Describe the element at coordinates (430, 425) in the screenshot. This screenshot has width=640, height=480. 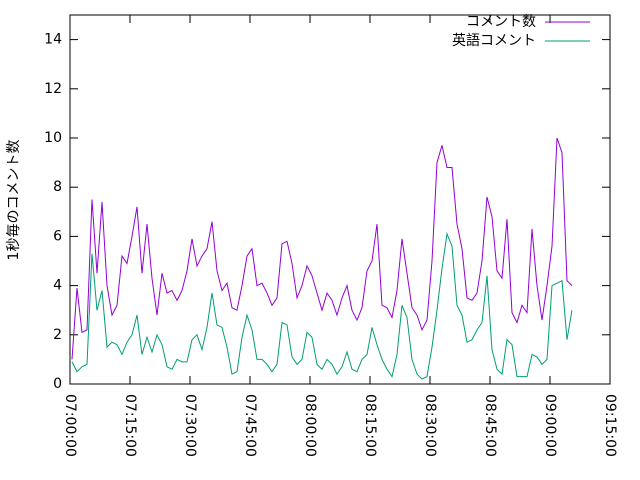
I see `x-tick-label: 08:30:00` at that location.